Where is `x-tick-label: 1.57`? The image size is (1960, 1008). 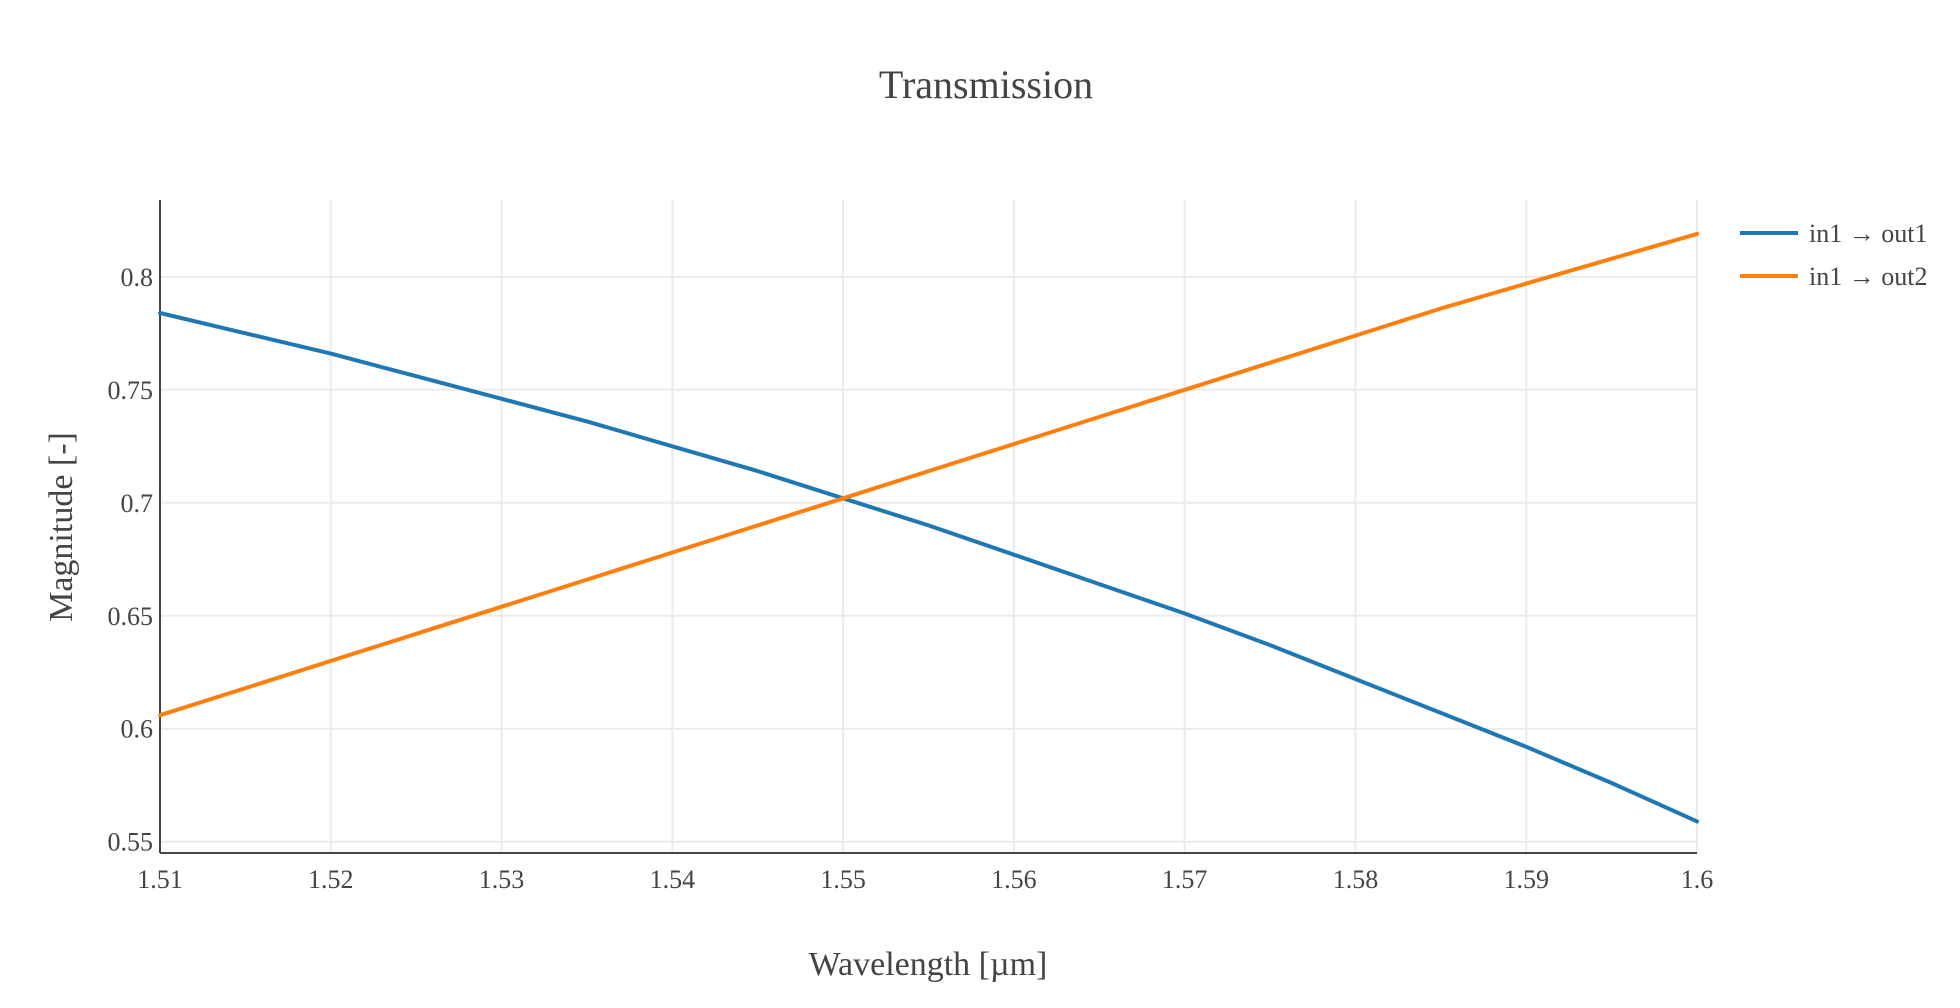
x-tick-label: 1.57 is located at coordinates (1185, 879).